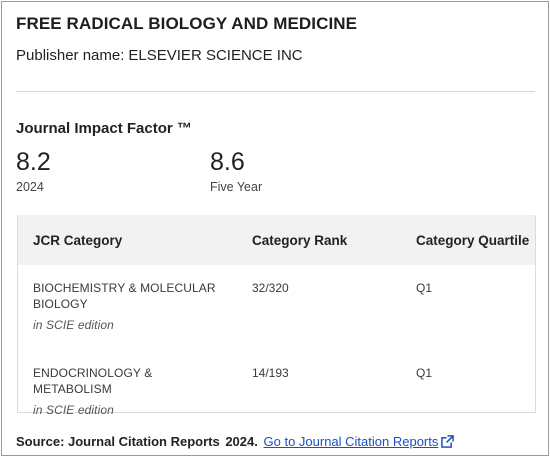 The width and height of the screenshot is (550, 457). Describe the element at coordinates (93, 381) in the screenshot. I see `category-name: ENDOCRINOLOGY & METABOLISM` at that location.